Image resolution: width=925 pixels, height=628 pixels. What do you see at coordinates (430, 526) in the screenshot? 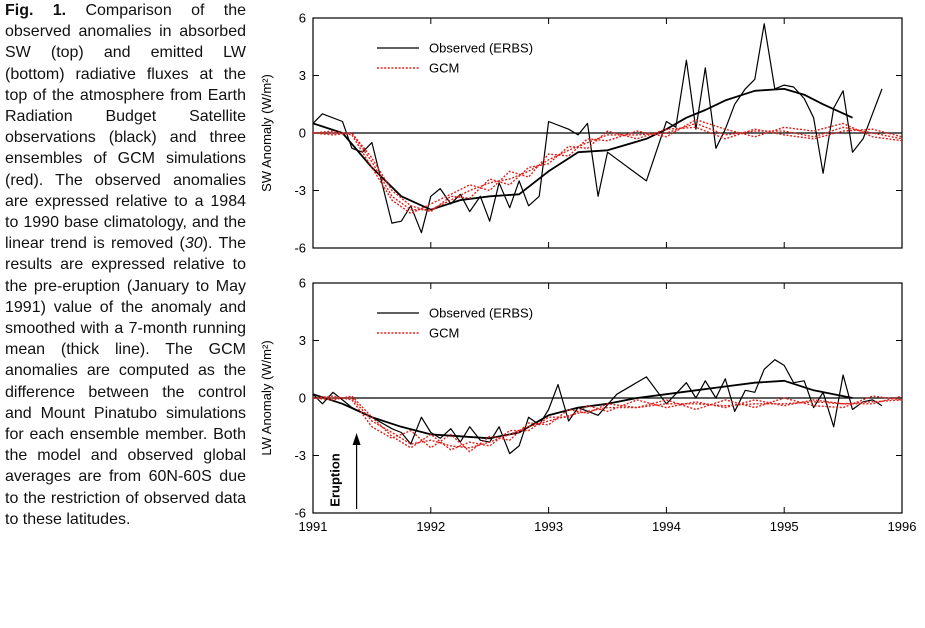
I see `x-tick-label: 1992` at bounding box center [430, 526].